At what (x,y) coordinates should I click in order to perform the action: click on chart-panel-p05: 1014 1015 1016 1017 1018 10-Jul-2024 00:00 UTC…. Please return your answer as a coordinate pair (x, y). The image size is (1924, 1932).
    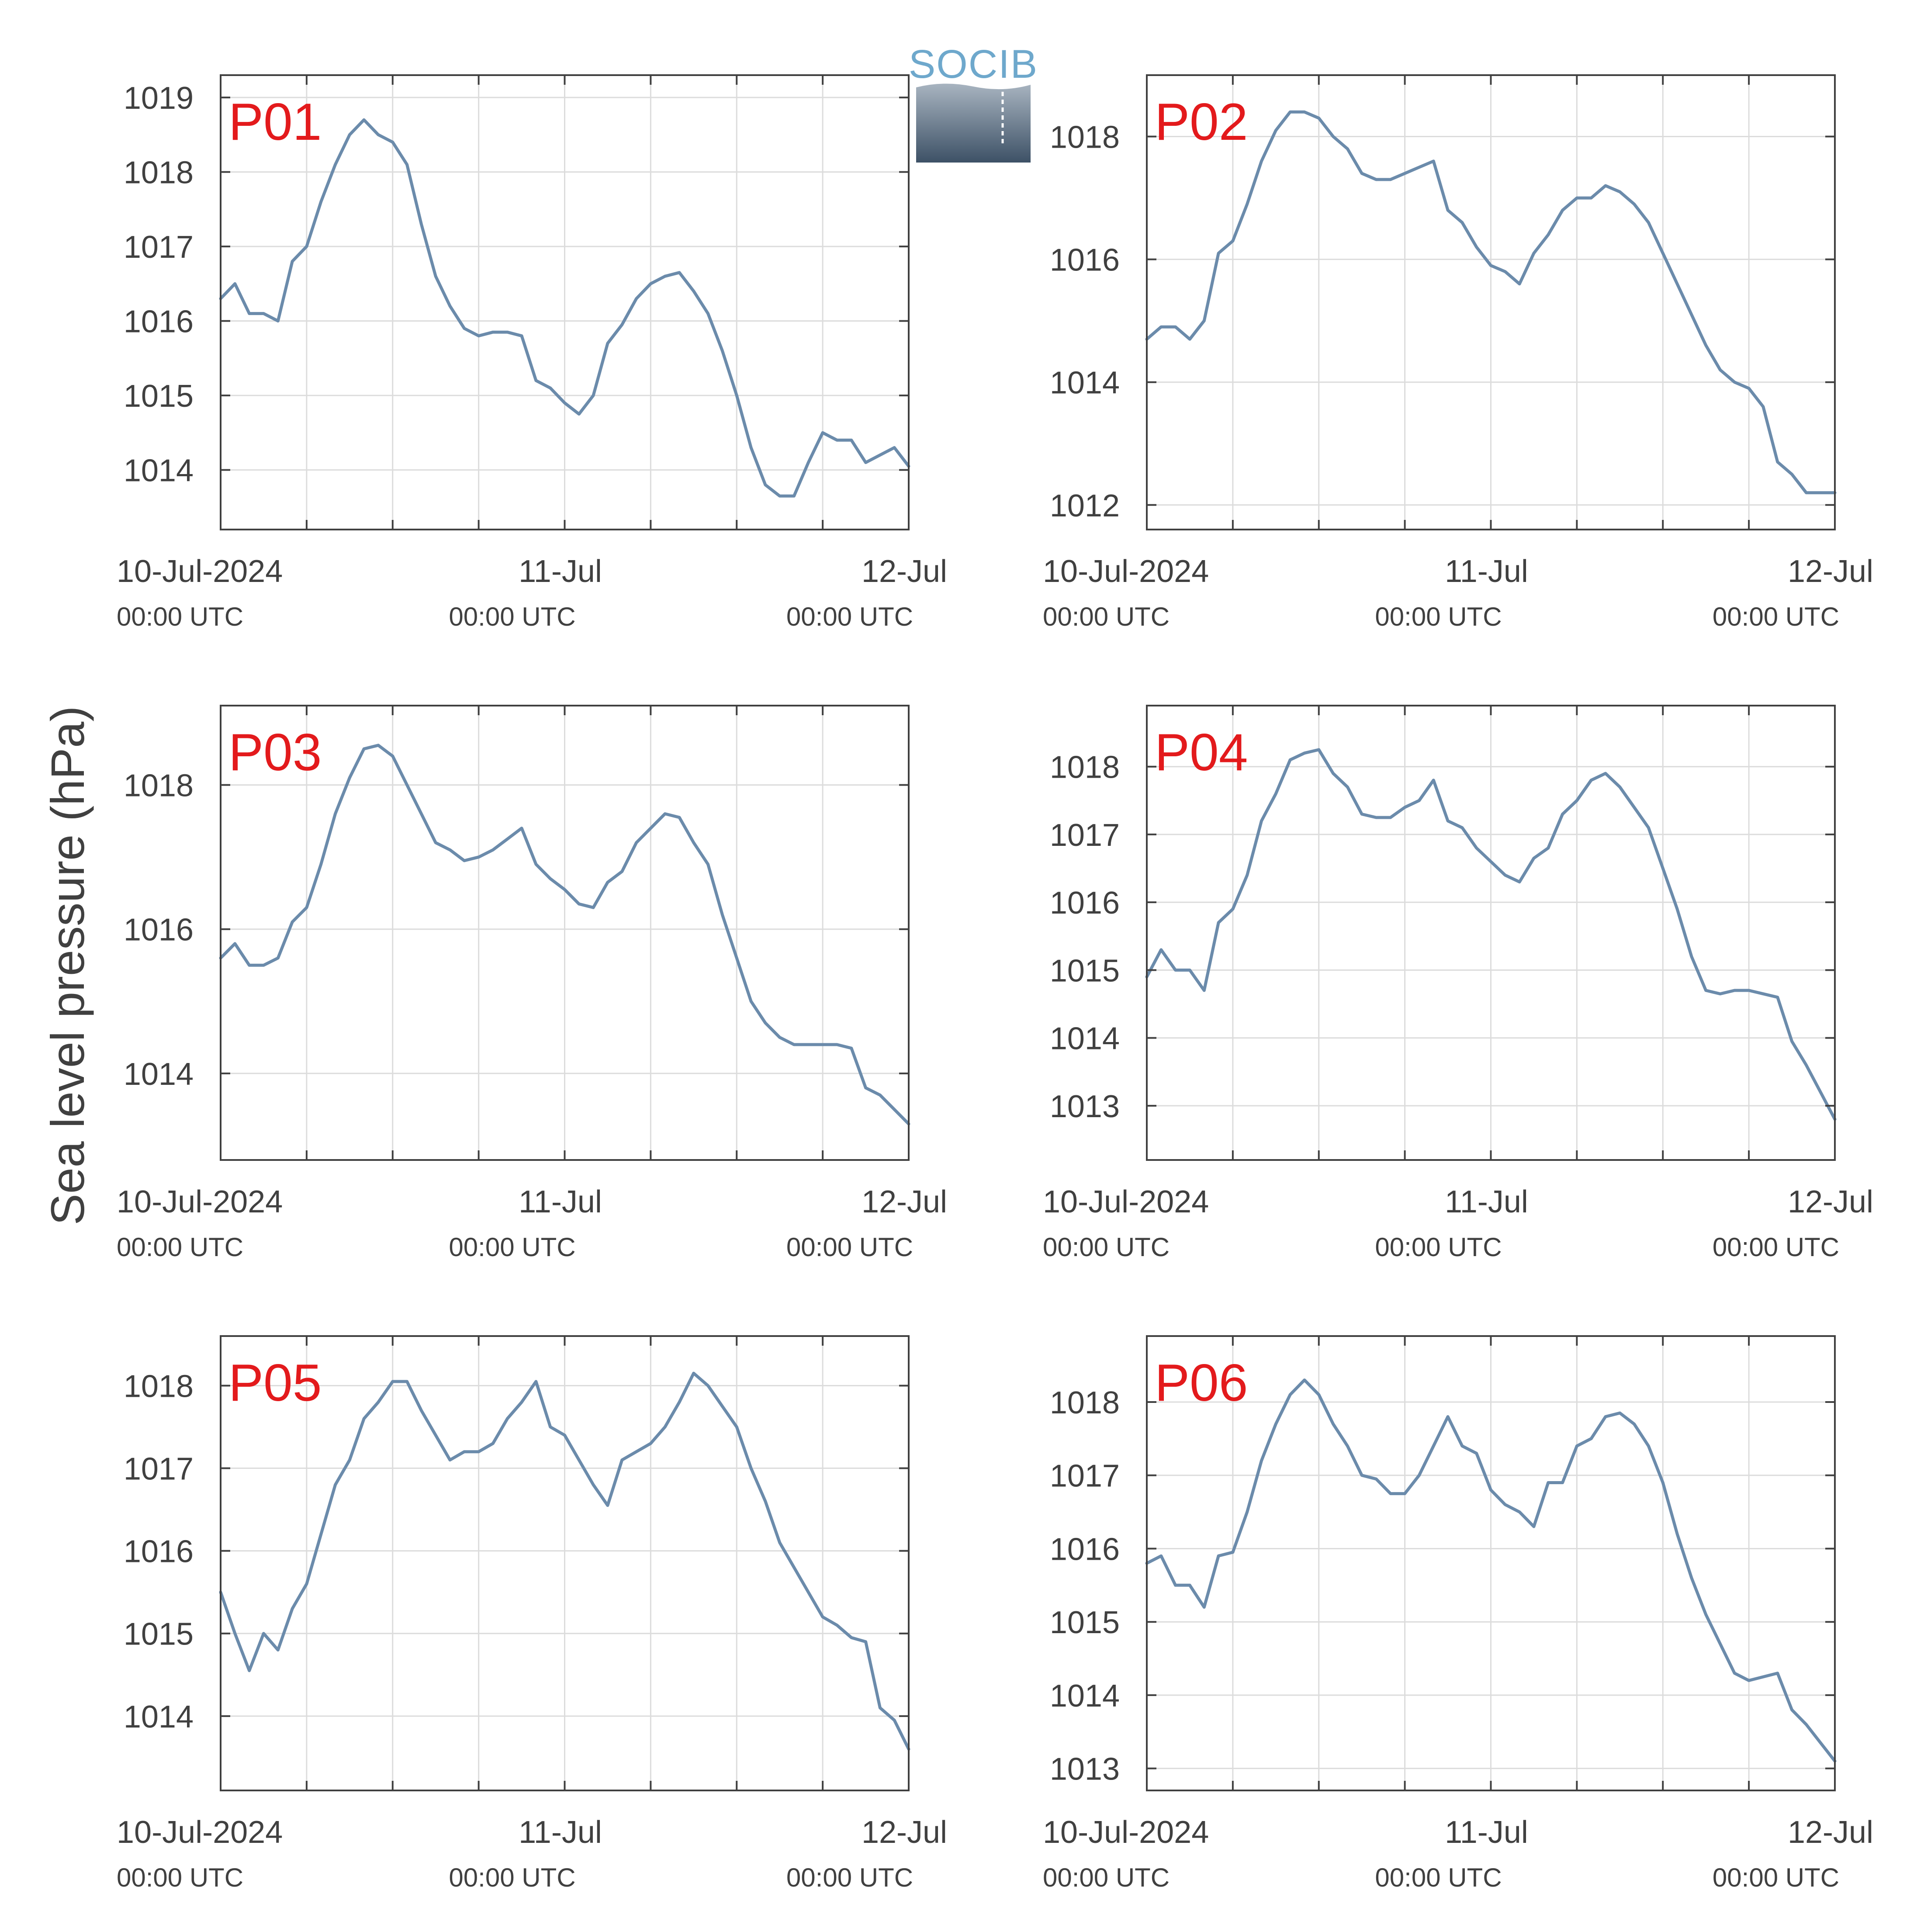
    Looking at the image, I should click on (532, 1613).